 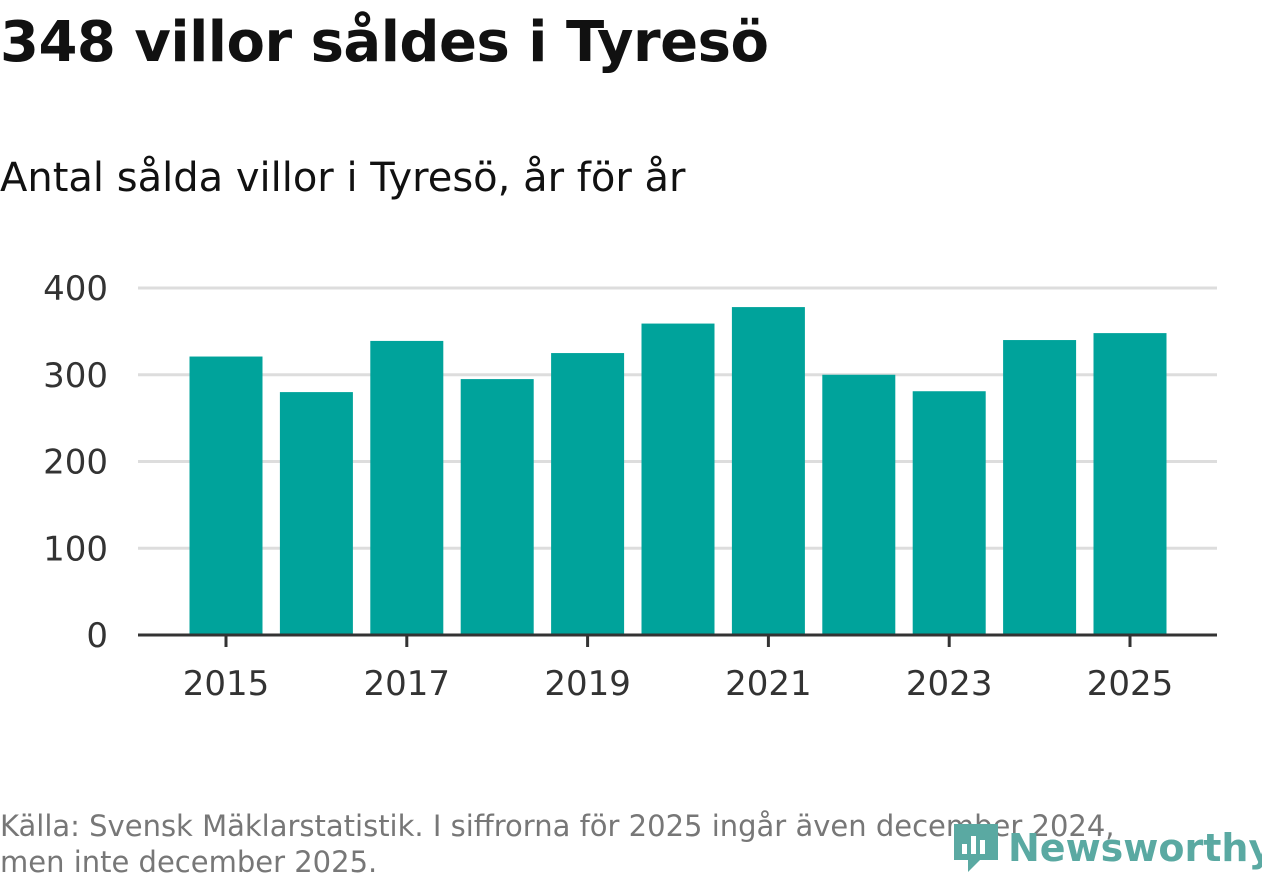 What do you see at coordinates (678, 684) in the screenshot?
I see `x-axis-labels: 2015 2017 2019 2021 2023 2025` at bounding box center [678, 684].